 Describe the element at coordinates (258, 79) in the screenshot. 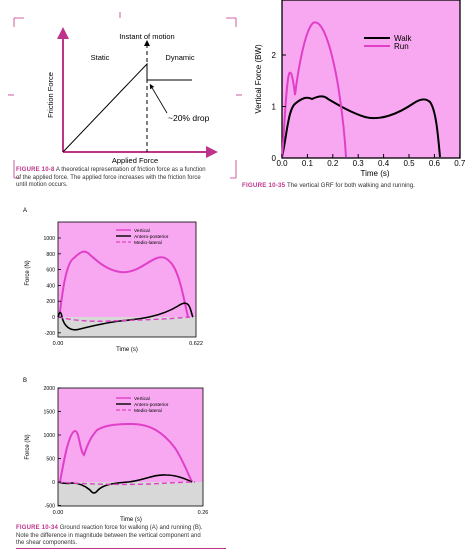

I see `grf-y-label: Vertical Force (BW)` at that location.